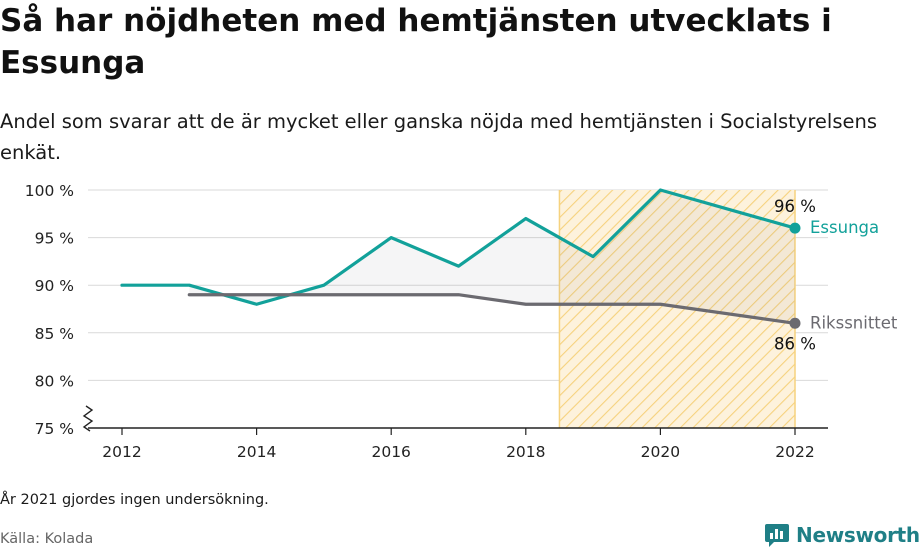 This screenshot has height=552, width=920. I want to click on x-tick-label: 2018, so click(525, 452).